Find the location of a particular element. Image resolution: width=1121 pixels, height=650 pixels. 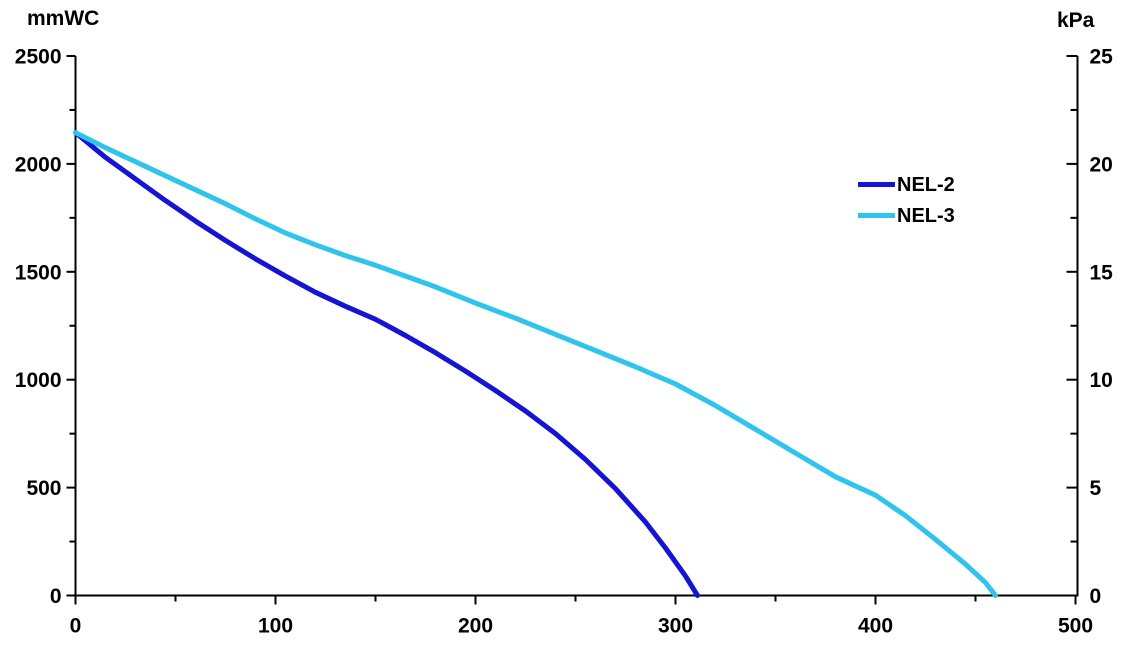

right-axis-tick-label: 10 is located at coordinates (1101, 380).